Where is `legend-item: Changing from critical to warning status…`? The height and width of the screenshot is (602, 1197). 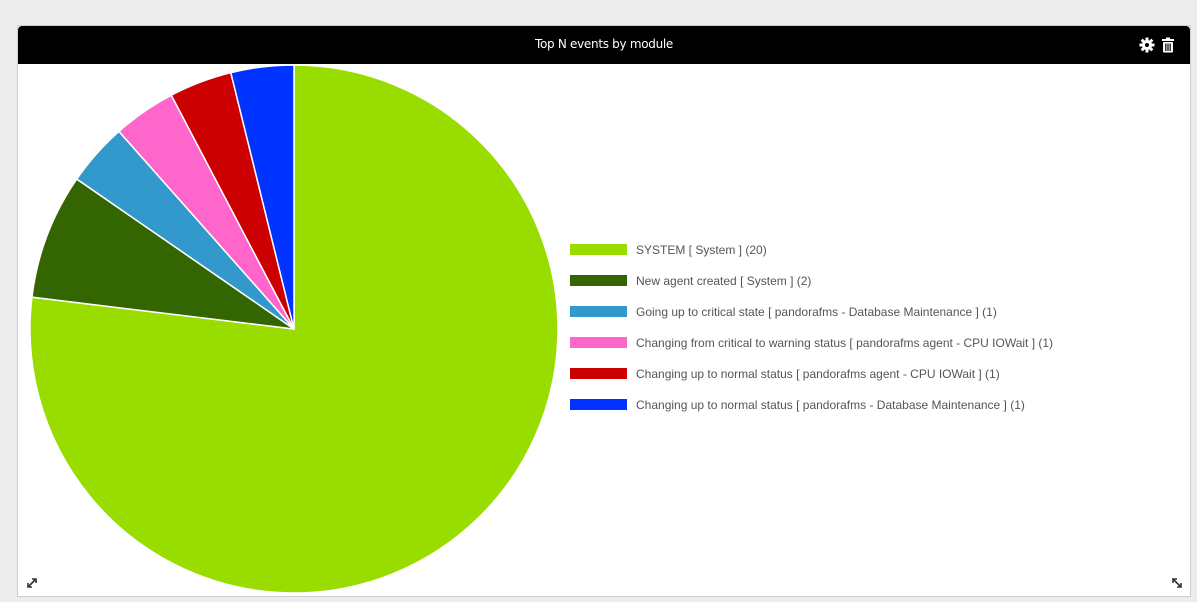 legend-item: Changing from critical to warning status… is located at coordinates (811, 342).